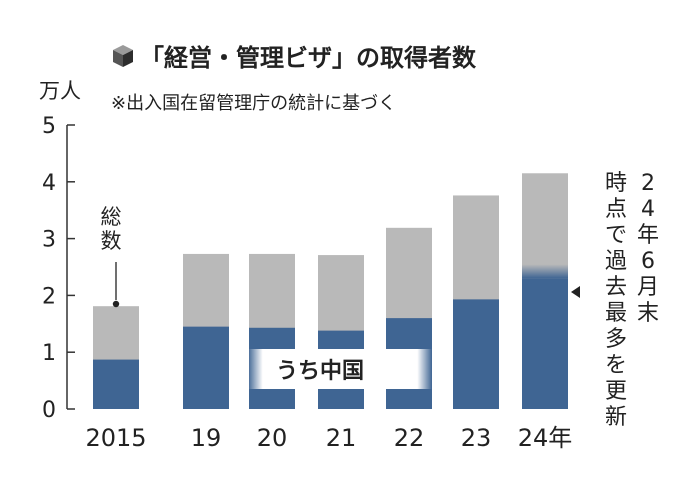 The width and height of the screenshot is (700, 482). I want to click on y-tick-label: 4, so click(49, 183).